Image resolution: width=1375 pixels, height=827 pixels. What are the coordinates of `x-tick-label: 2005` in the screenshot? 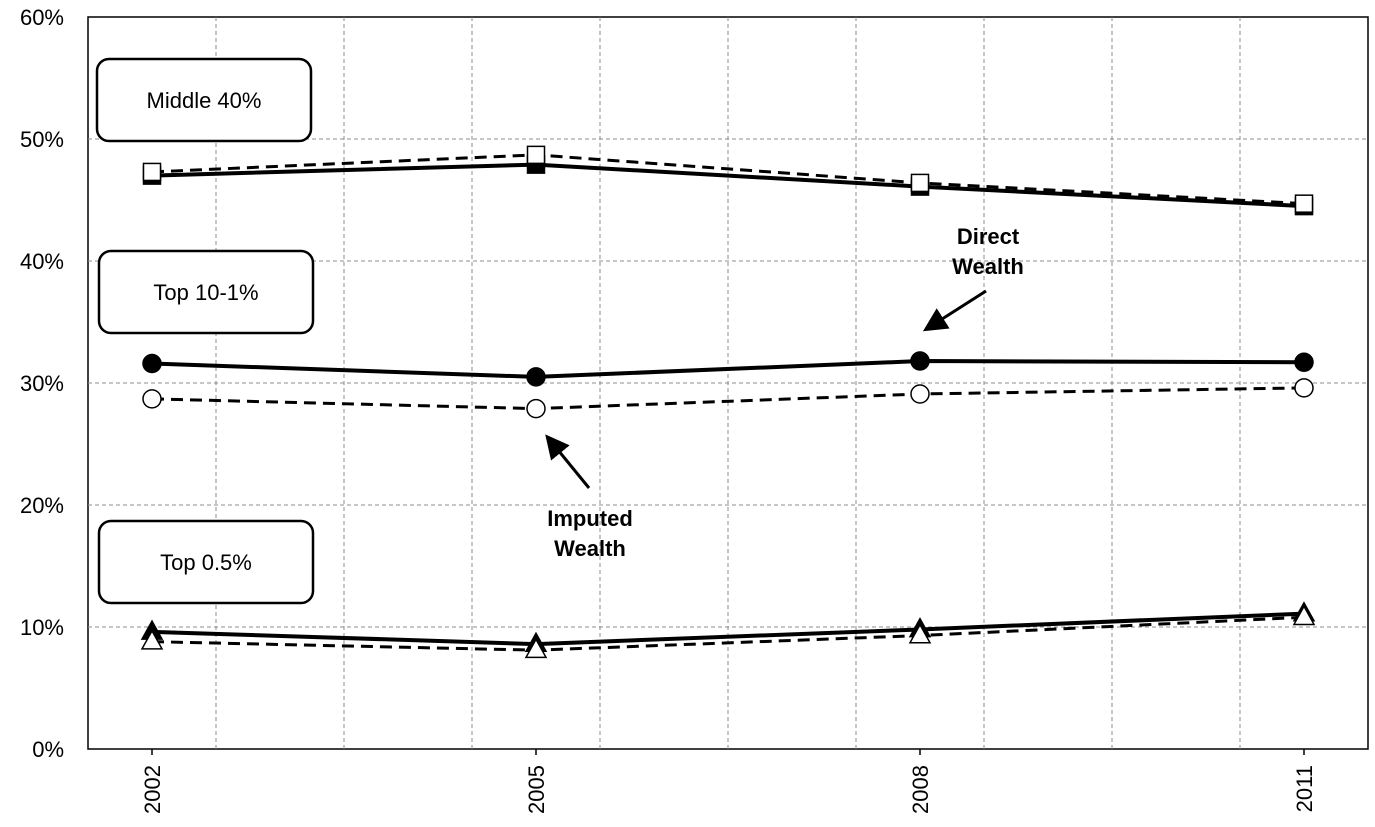 It's located at (536, 789).